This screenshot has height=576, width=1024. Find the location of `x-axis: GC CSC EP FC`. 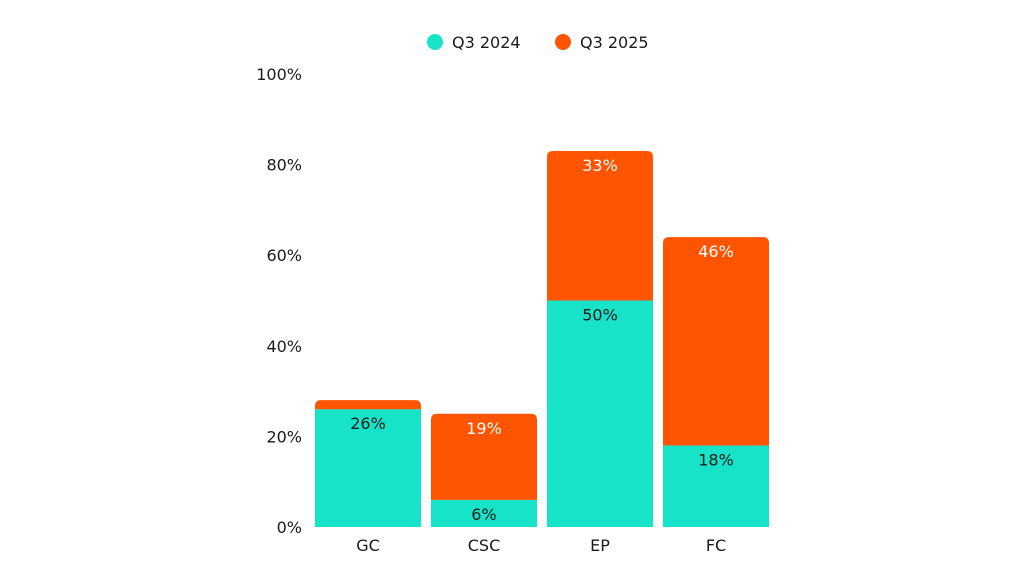

x-axis: GC CSC EP FC is located at coordinates (541, 545).